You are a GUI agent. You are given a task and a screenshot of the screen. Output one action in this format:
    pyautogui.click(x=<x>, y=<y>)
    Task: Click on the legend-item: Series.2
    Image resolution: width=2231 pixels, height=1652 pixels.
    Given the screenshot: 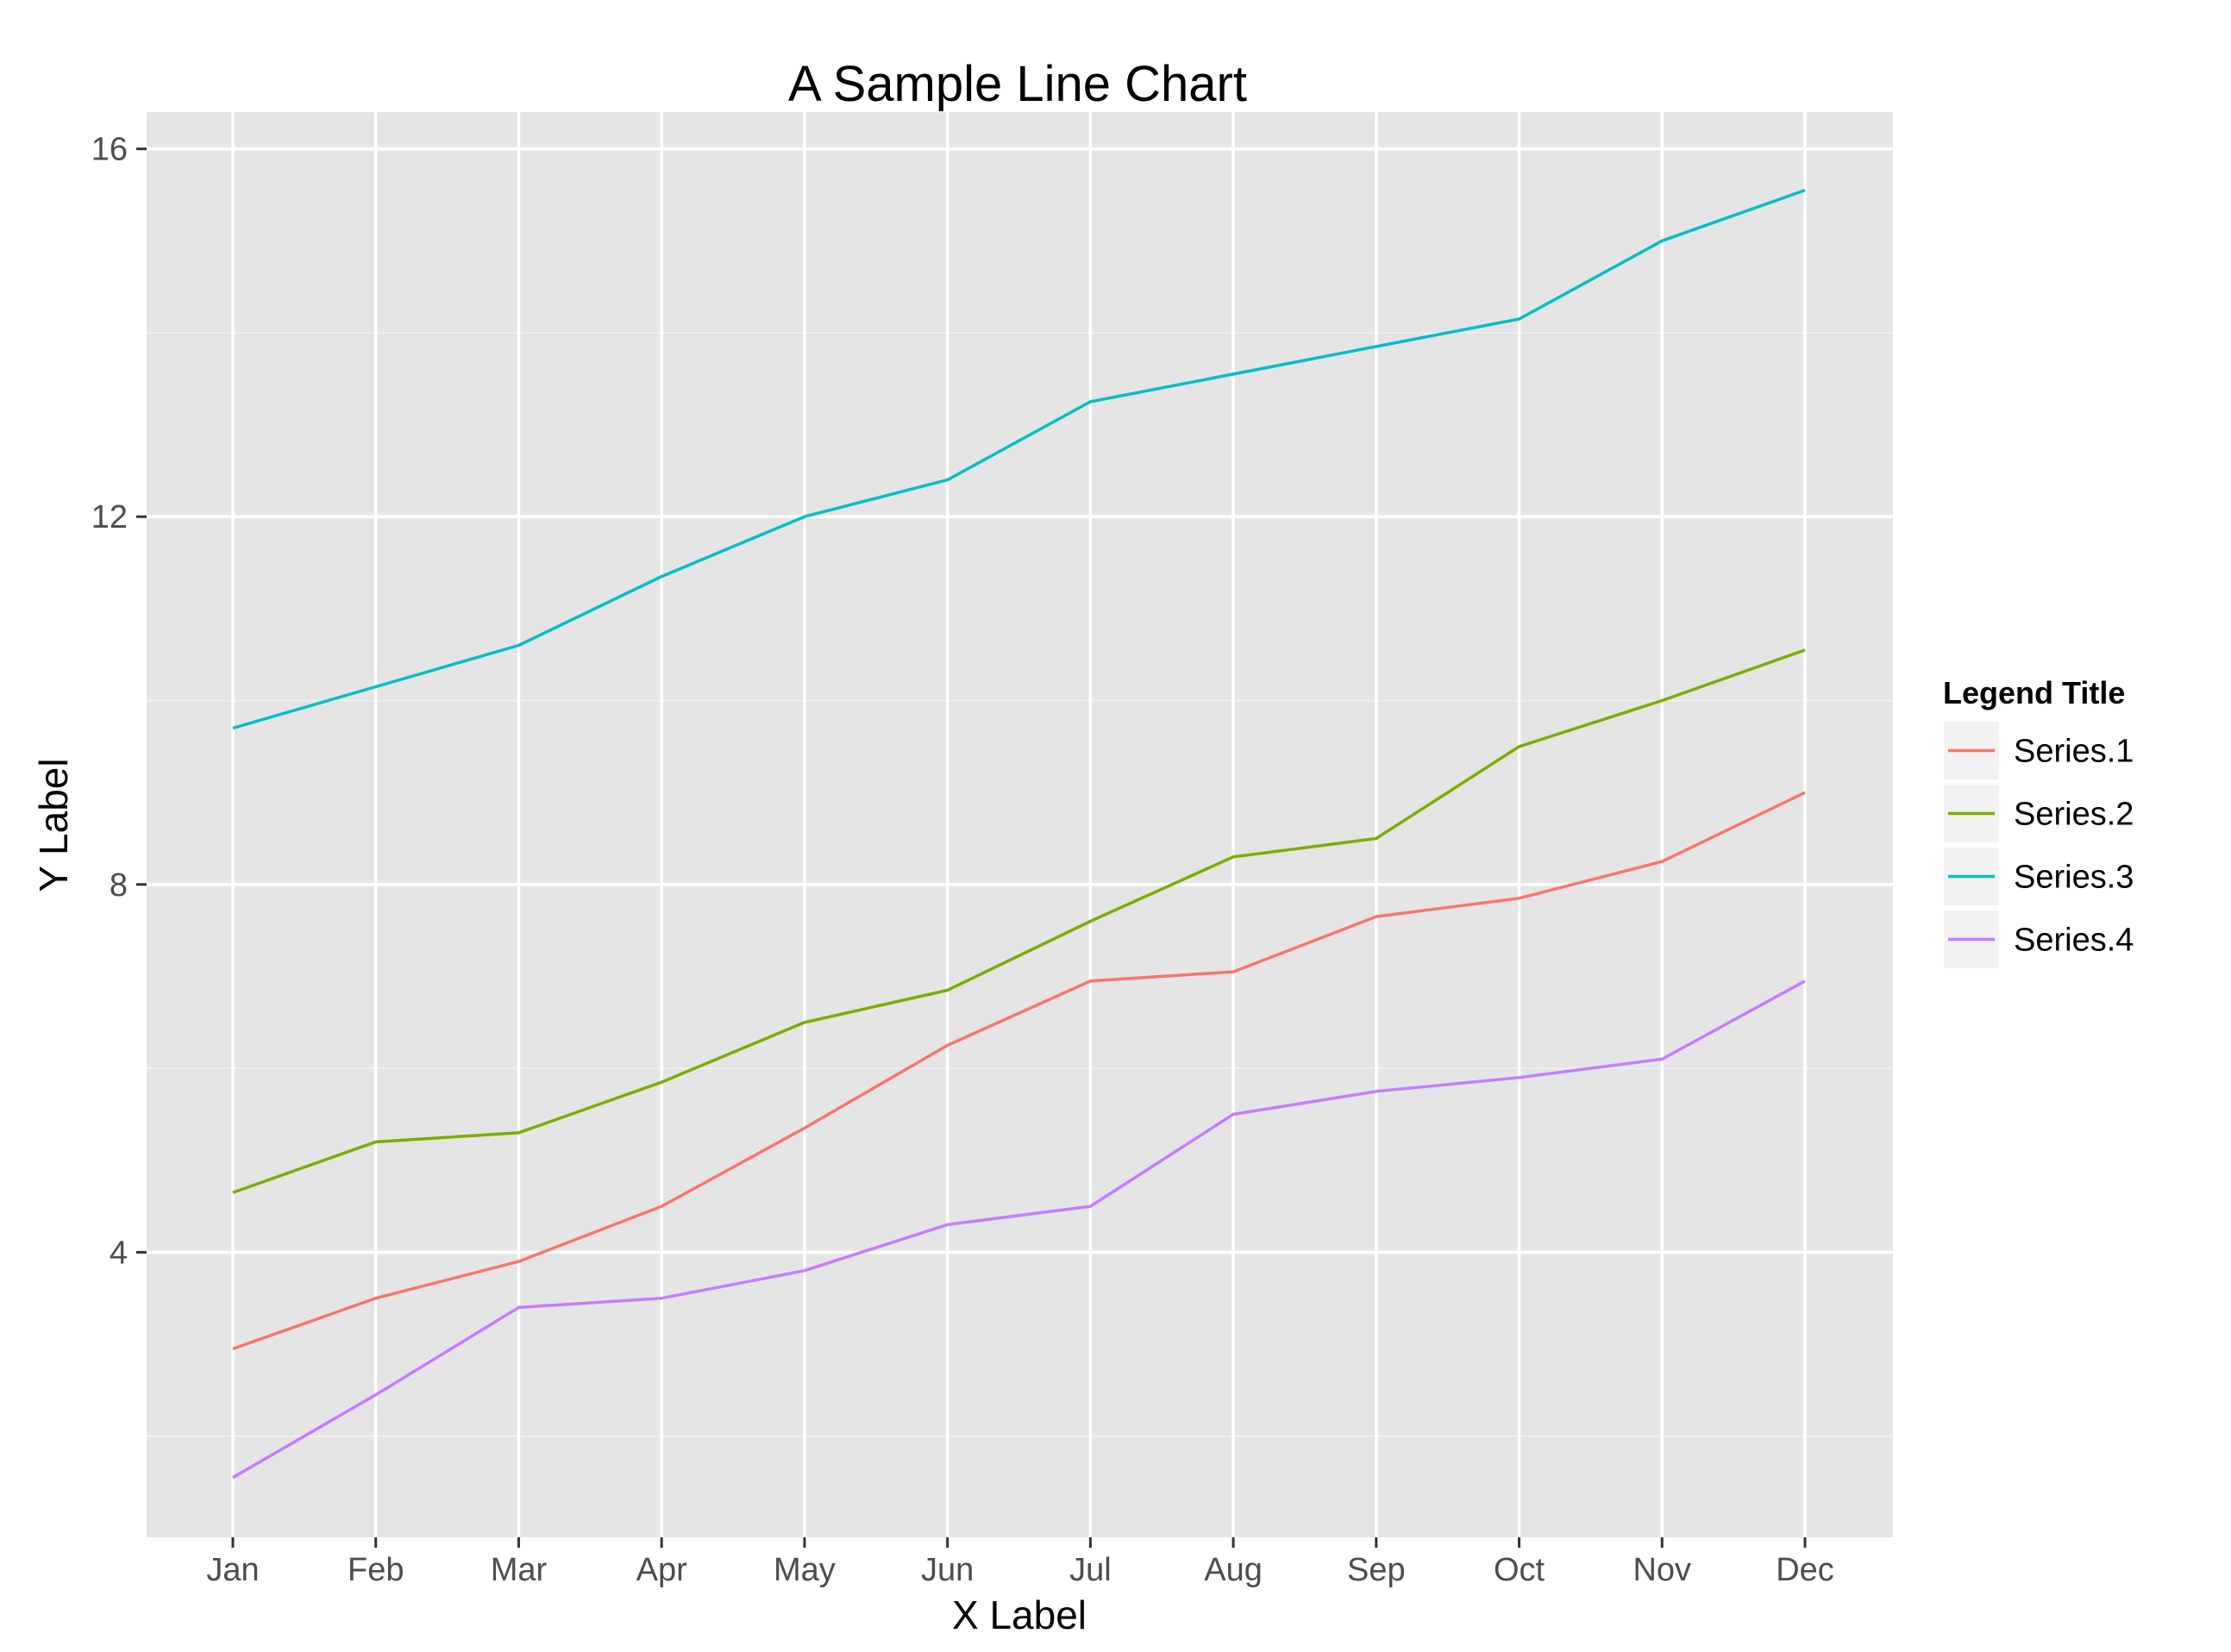 What is the action you would take?
    pyautogui.click(x=2038, y=813)
    